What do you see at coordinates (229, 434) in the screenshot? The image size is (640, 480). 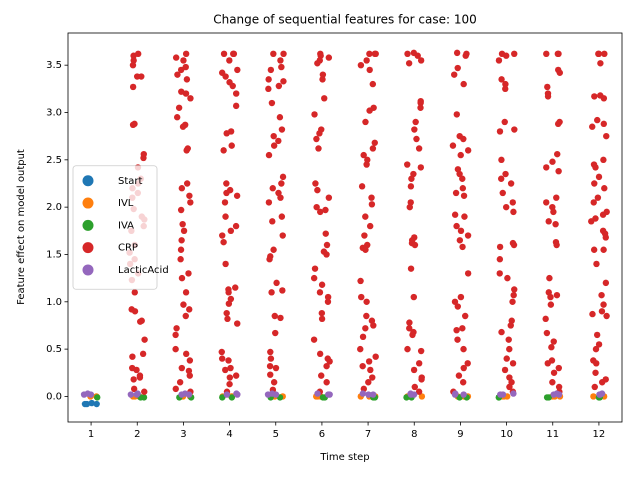 I see `x-tick-label: 4` at bounding box center [229, 434].